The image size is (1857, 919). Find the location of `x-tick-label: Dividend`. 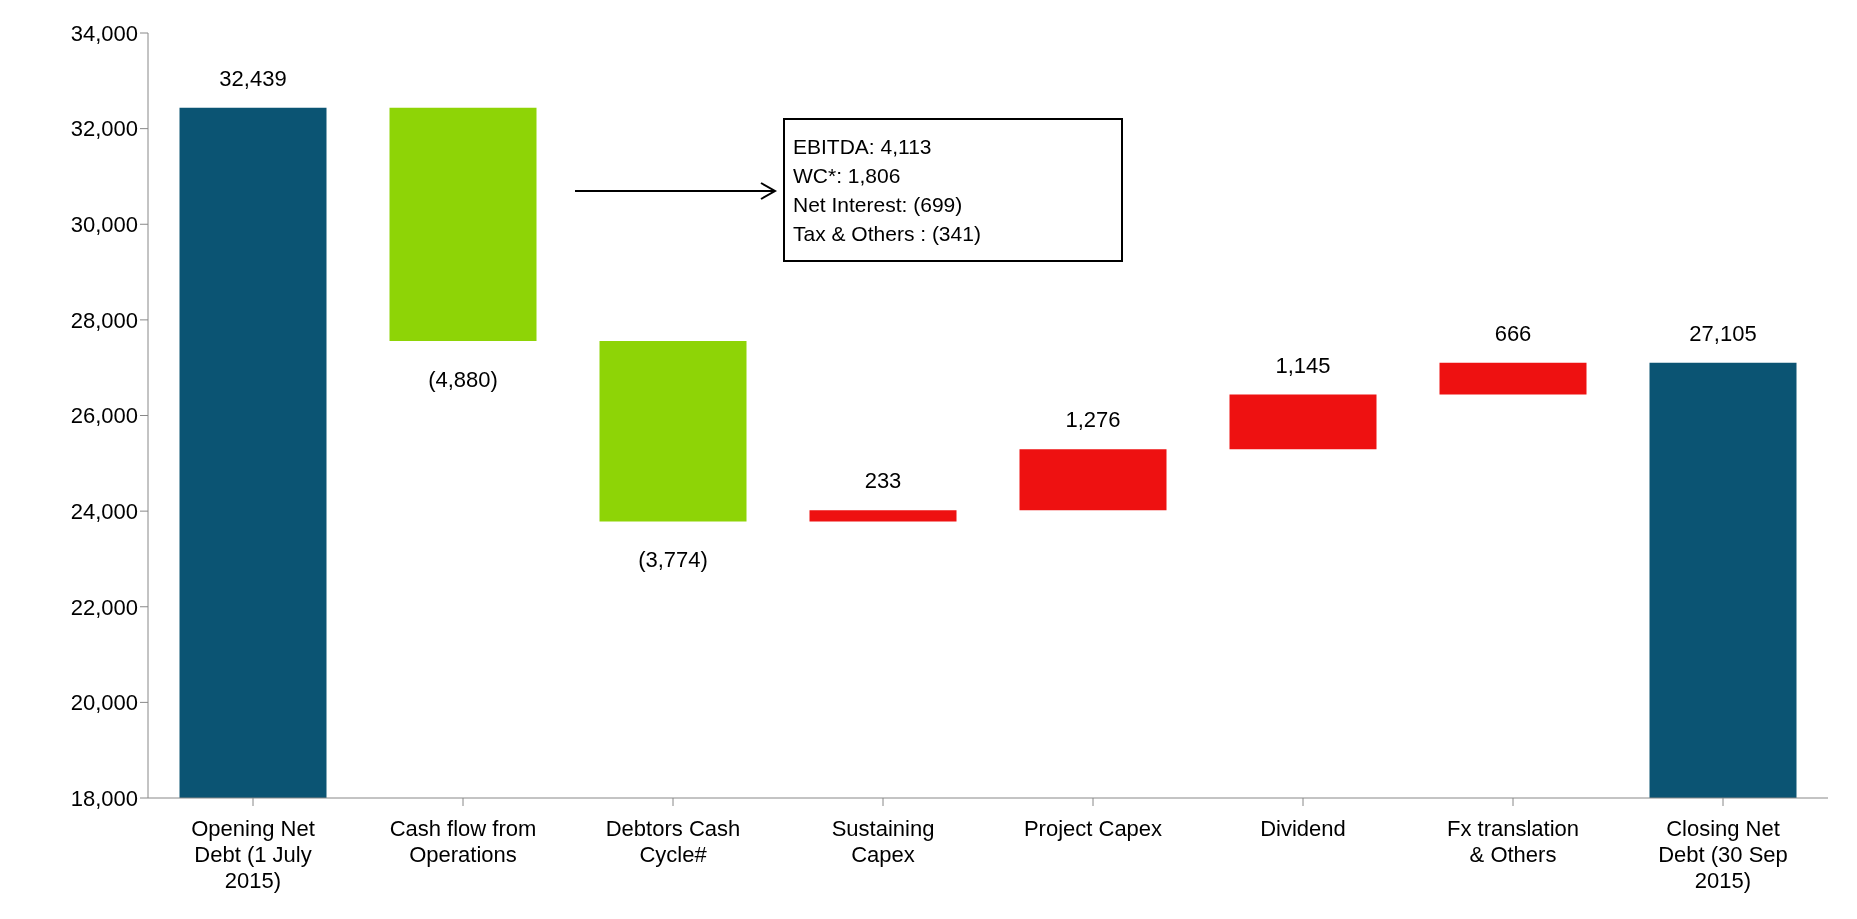

x-tick-label: Dividend is located at coordinates (1303, 828).